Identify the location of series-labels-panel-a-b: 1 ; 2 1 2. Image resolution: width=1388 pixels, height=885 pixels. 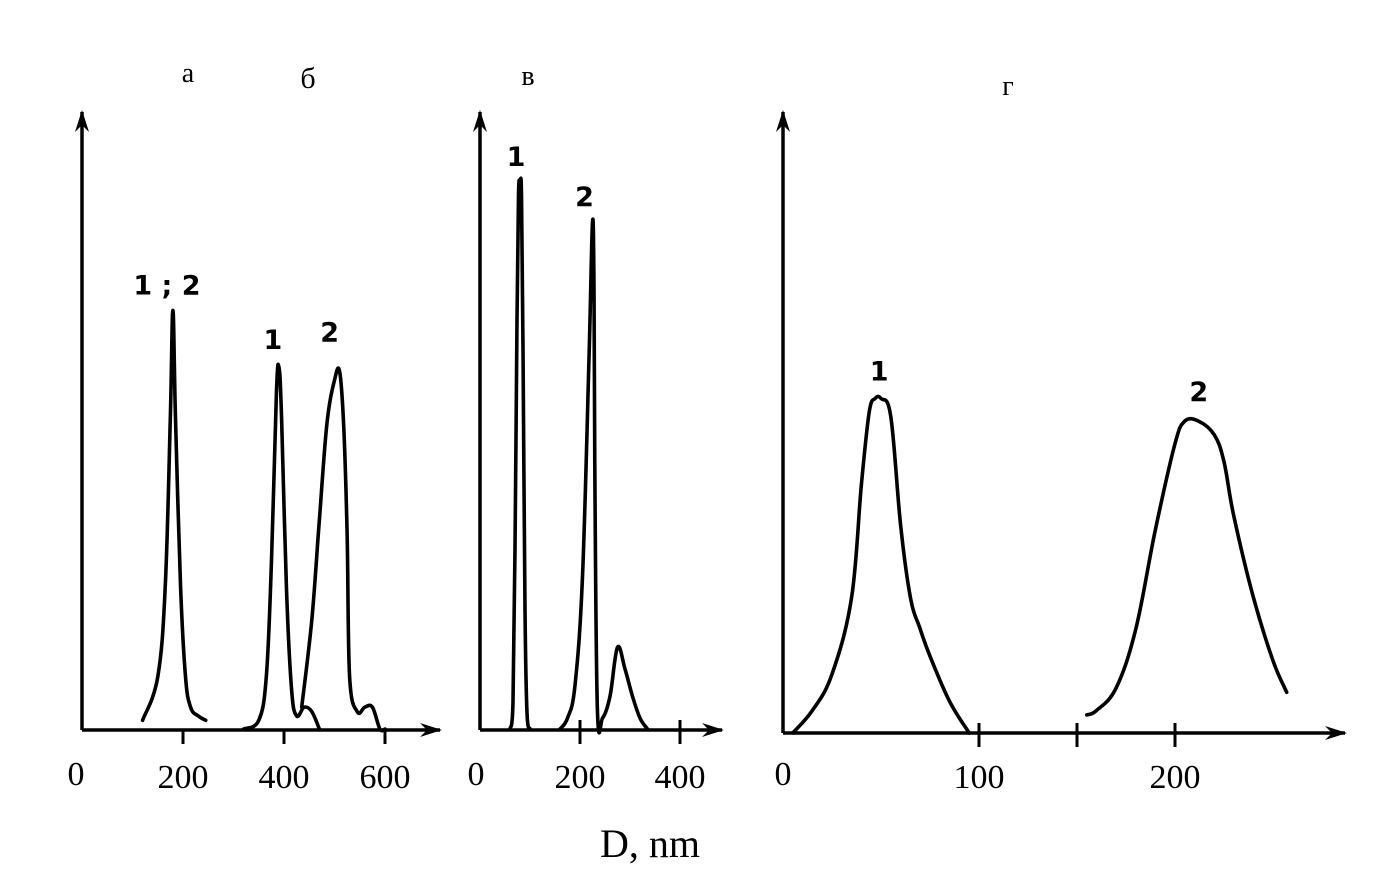
(236, 313).